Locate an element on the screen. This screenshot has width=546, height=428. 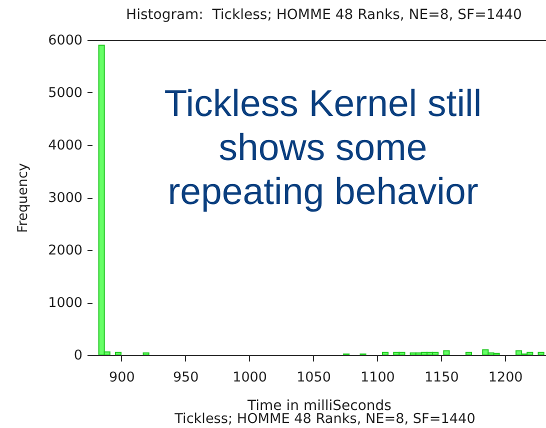
y-tick-label: 2000 is located at coordinates (65, 250).